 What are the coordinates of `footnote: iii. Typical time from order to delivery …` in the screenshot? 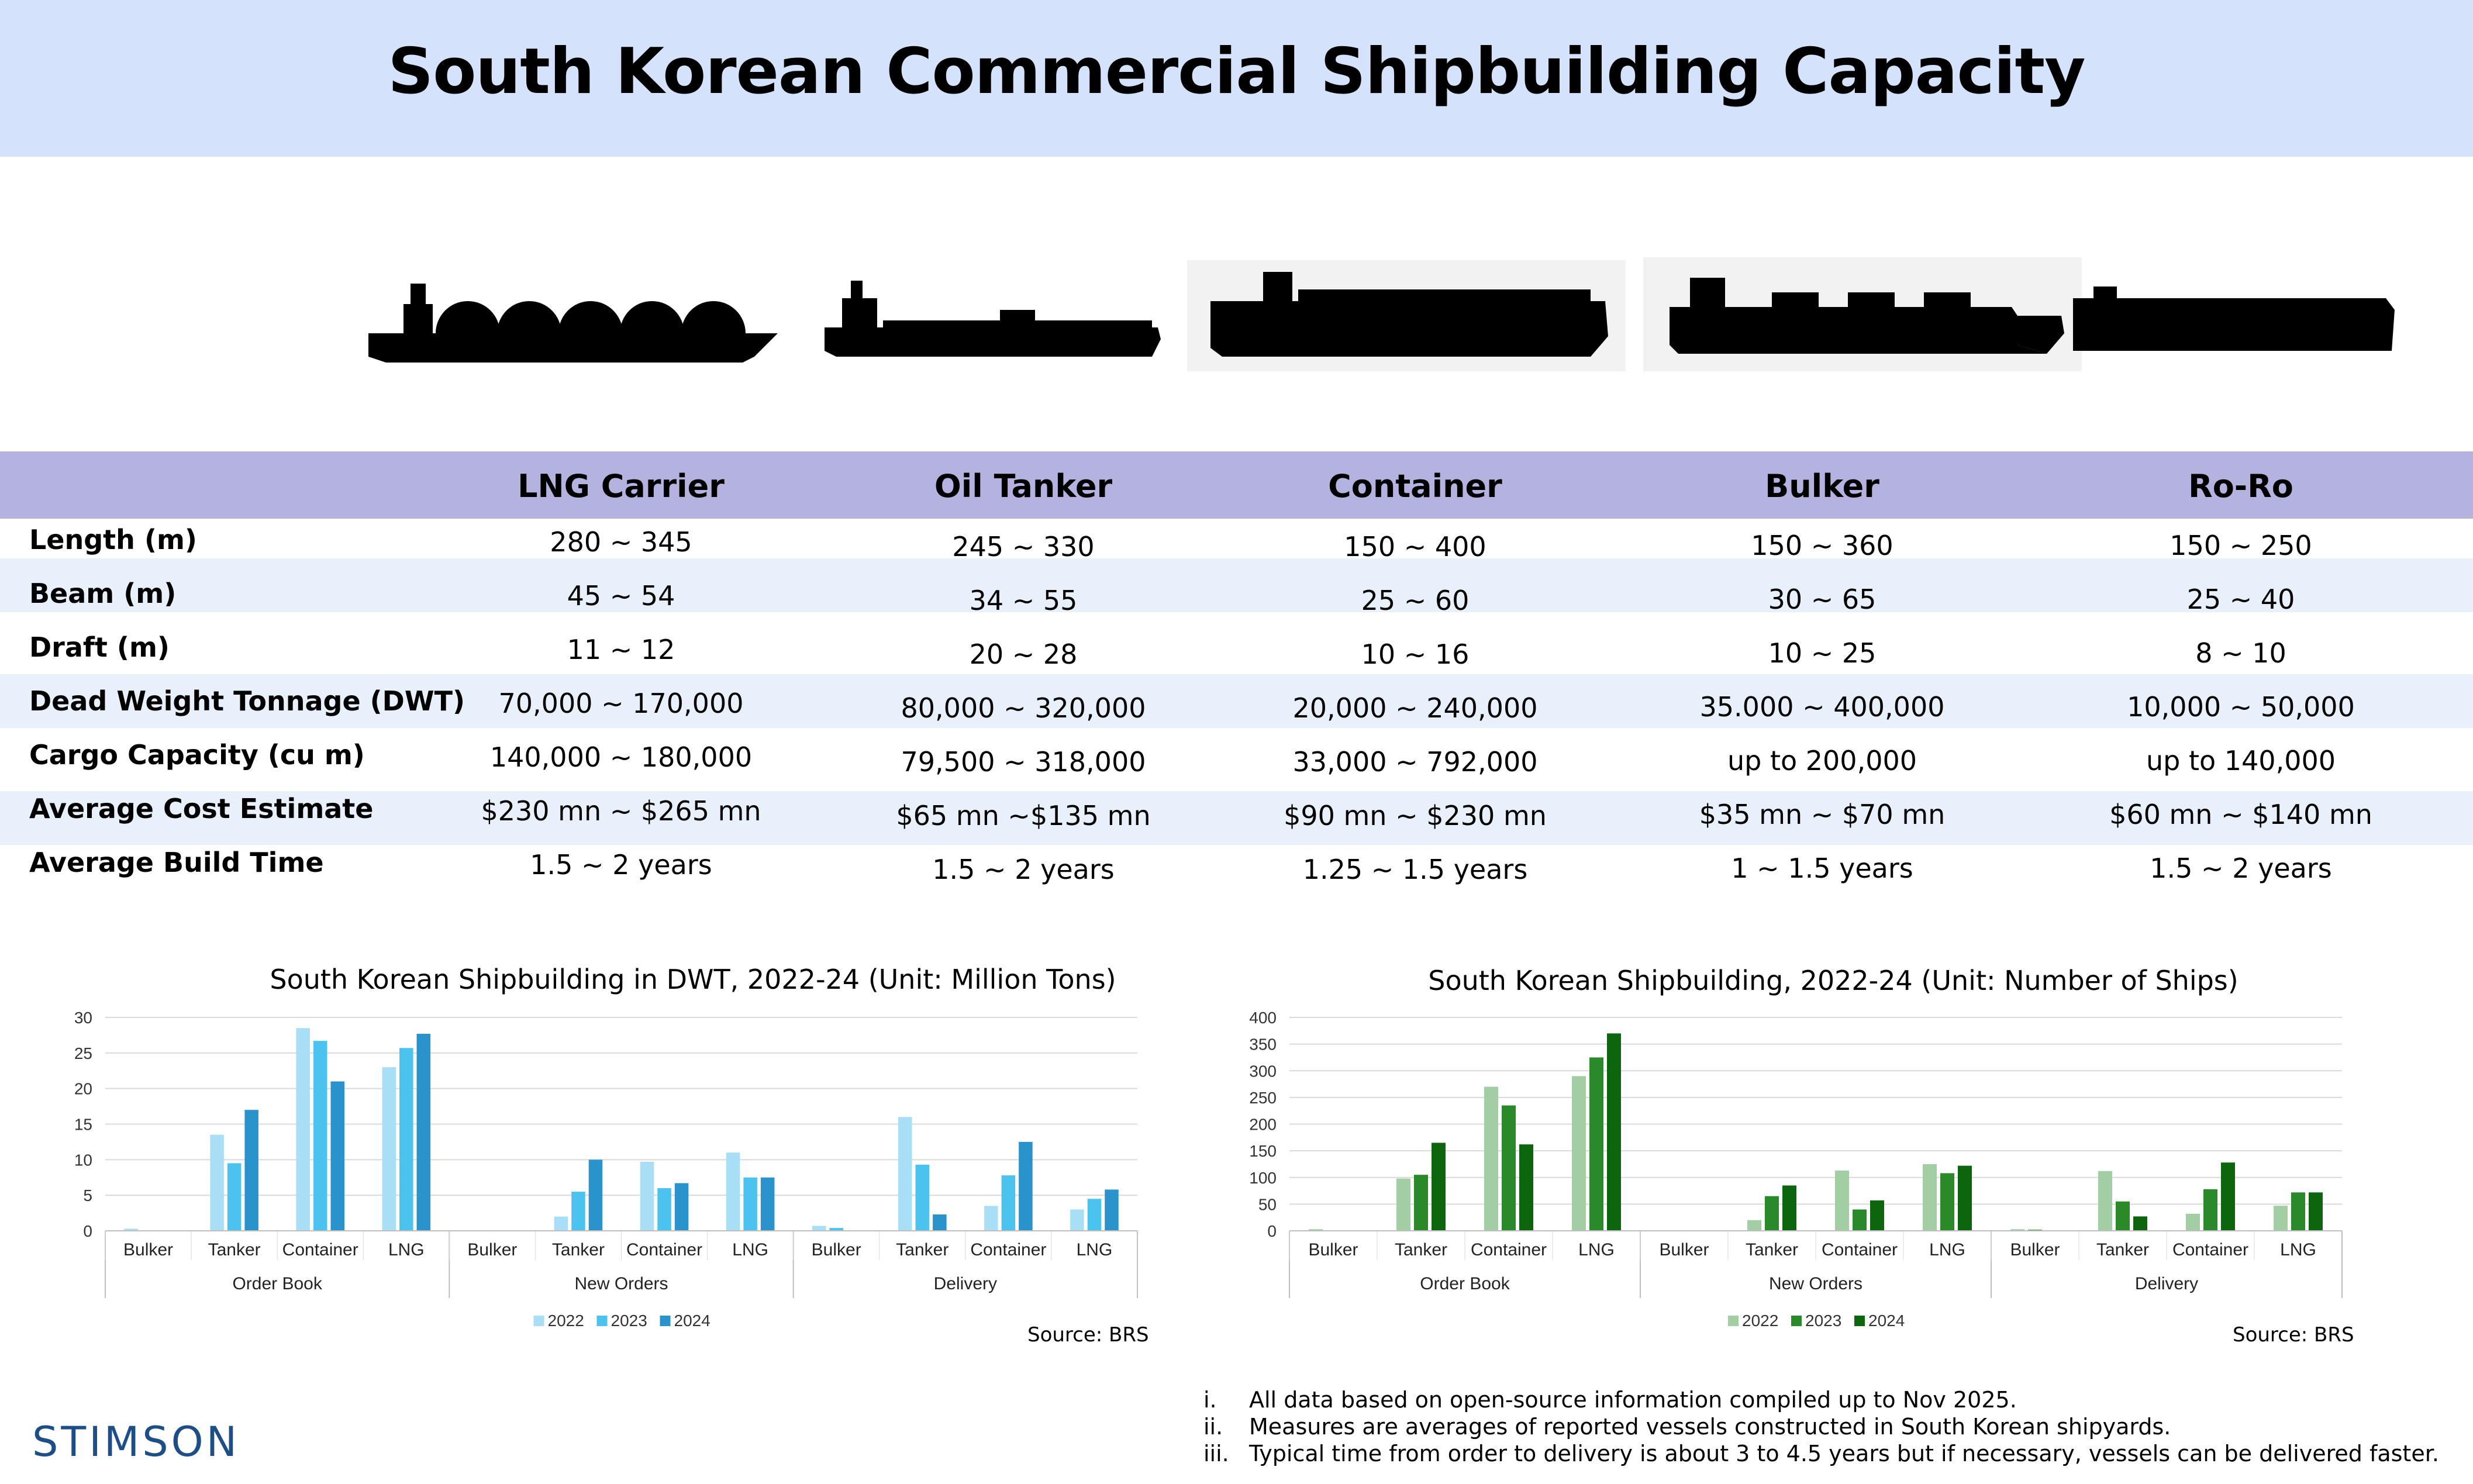 It's located at (1821, 1453).